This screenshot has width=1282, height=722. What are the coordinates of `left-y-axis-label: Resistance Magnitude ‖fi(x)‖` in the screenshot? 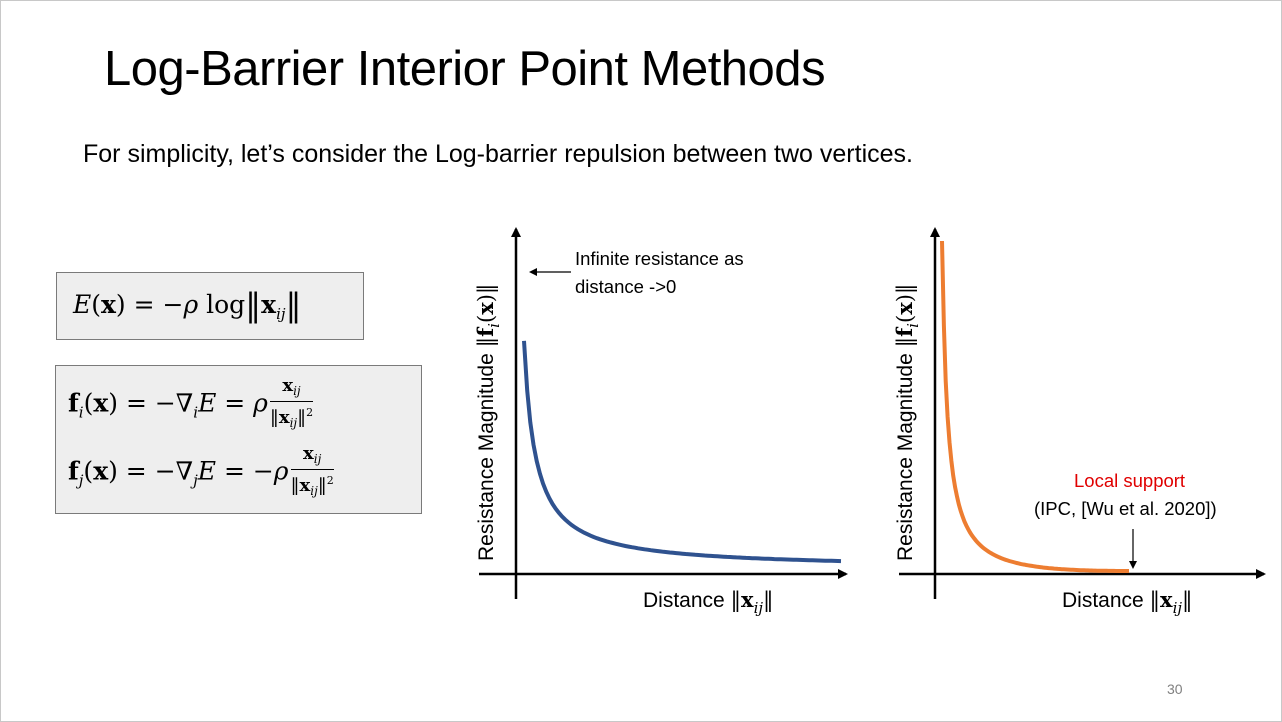 It's located at (488, 422).